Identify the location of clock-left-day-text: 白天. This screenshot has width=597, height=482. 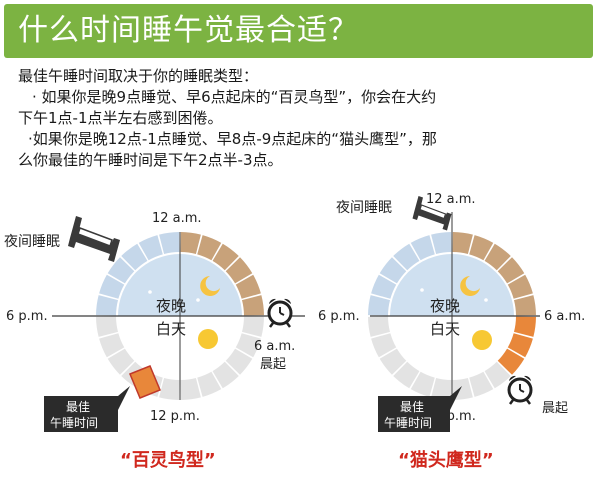
(171, 329).